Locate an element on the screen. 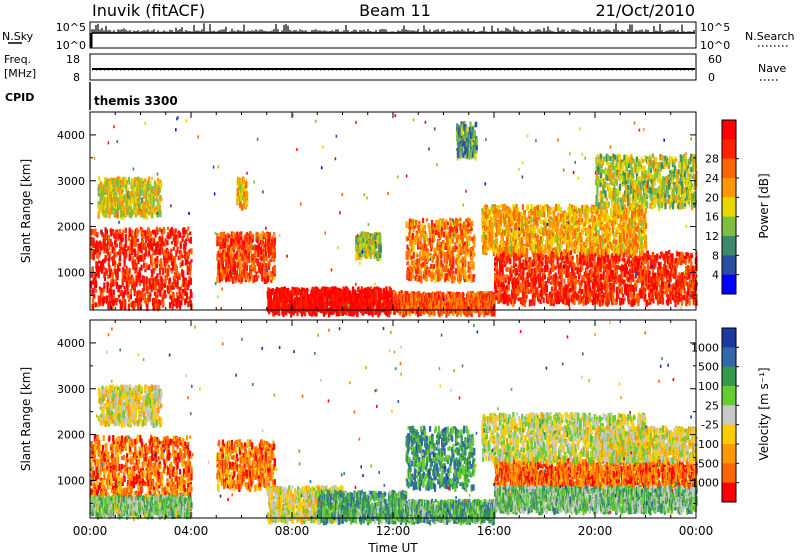  cpid-row: CPID themis 3300 is located at coordinates (91, 96).